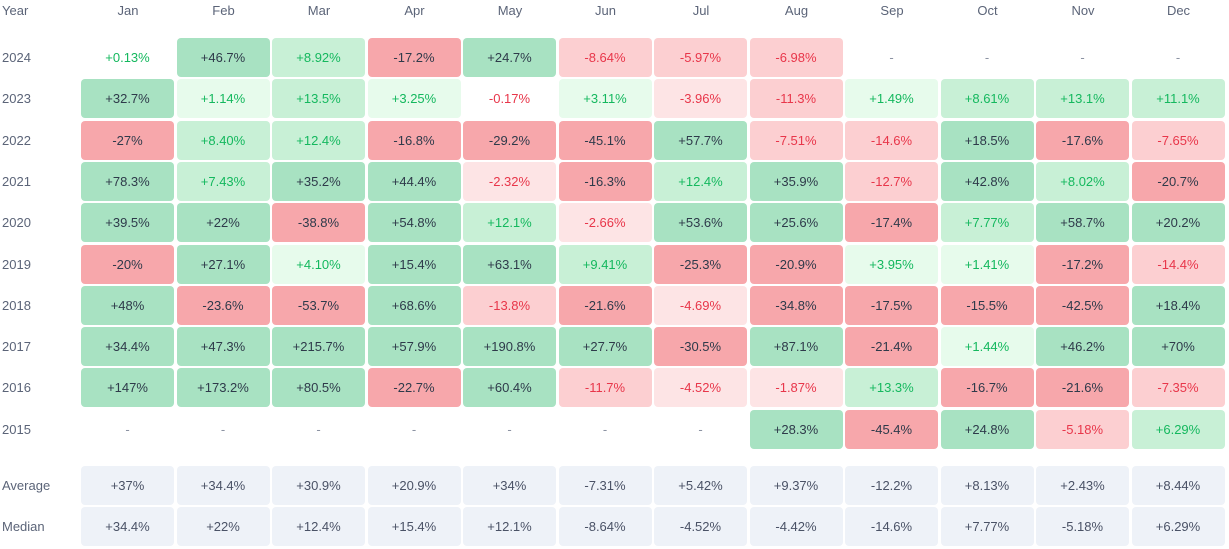 This screenshot has height=549, width=1229. I want to click on heatmap-cell: +13.5%, so click(318, 99).